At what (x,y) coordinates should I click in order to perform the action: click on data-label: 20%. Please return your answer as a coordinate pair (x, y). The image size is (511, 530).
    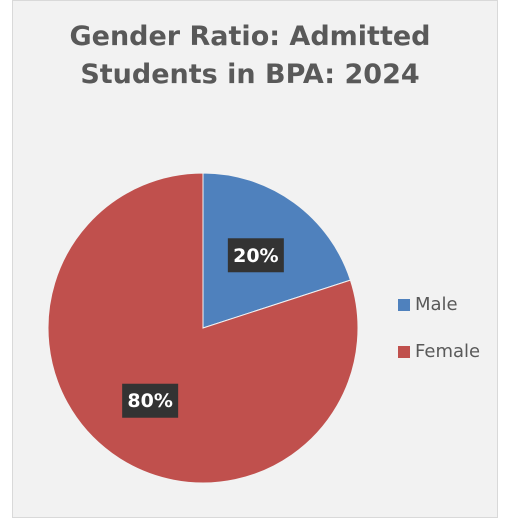
    Looking at the image, I should click on (255, 256).